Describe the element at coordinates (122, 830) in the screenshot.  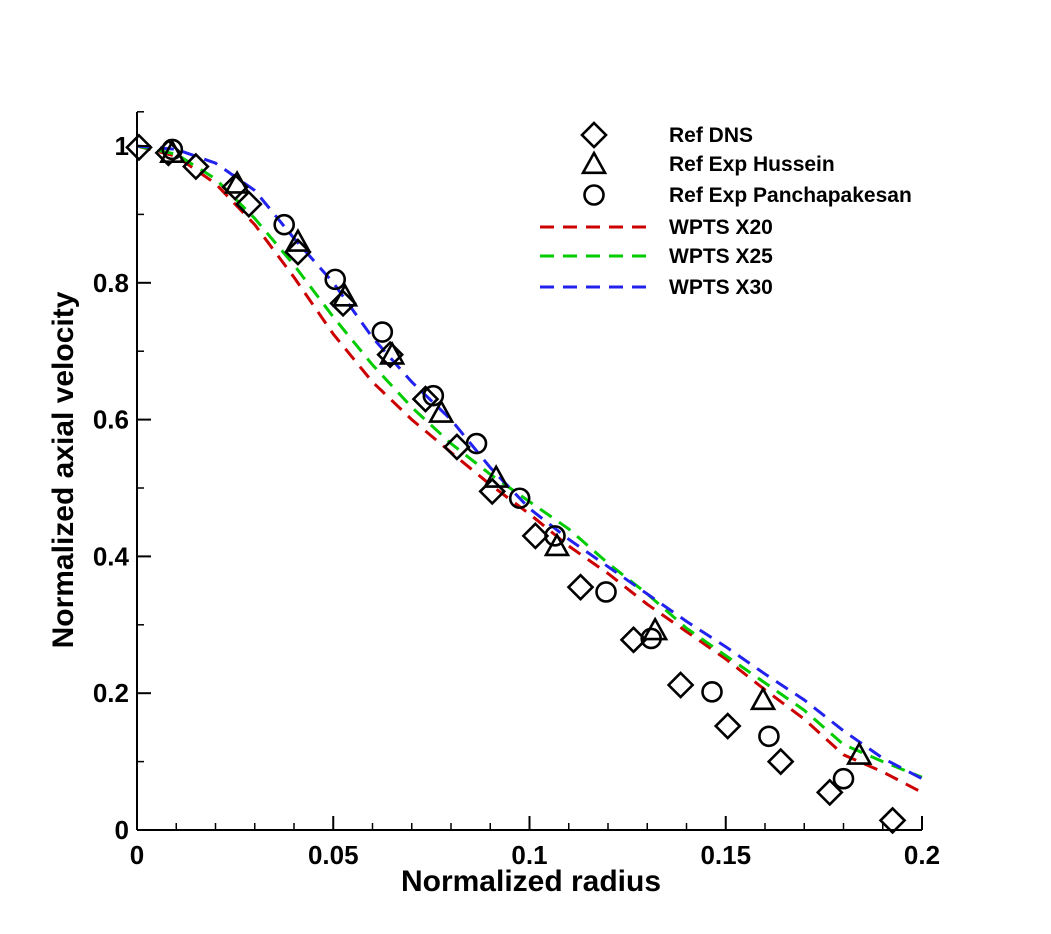
I see `y-tick-label: 0` at that location.